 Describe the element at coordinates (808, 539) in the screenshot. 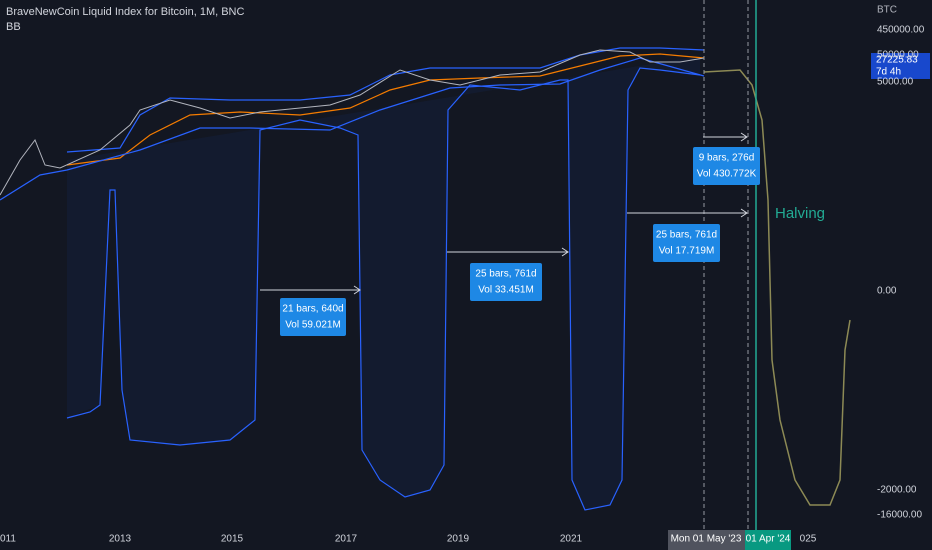

I see `time-label: 025` at that location.